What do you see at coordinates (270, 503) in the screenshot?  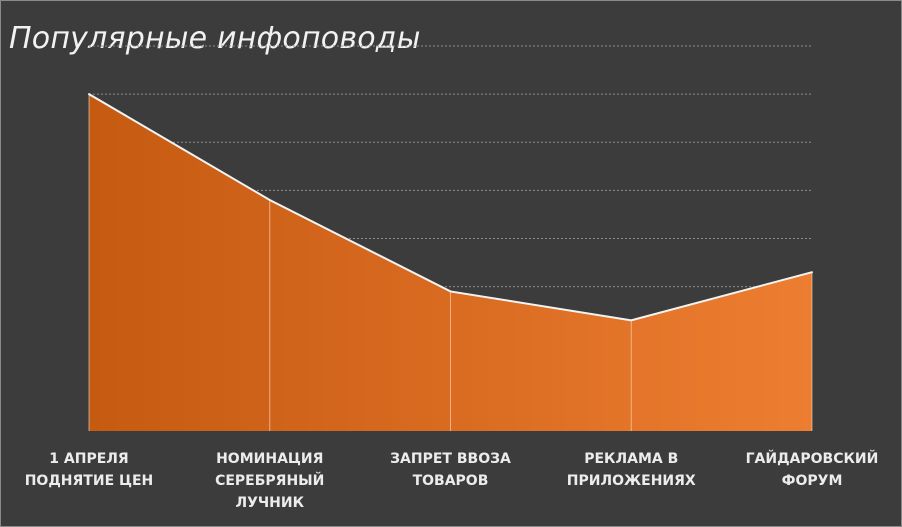 I see `x-tick-label-line: ЛУЧНИК` at bounding box center [270, 503].